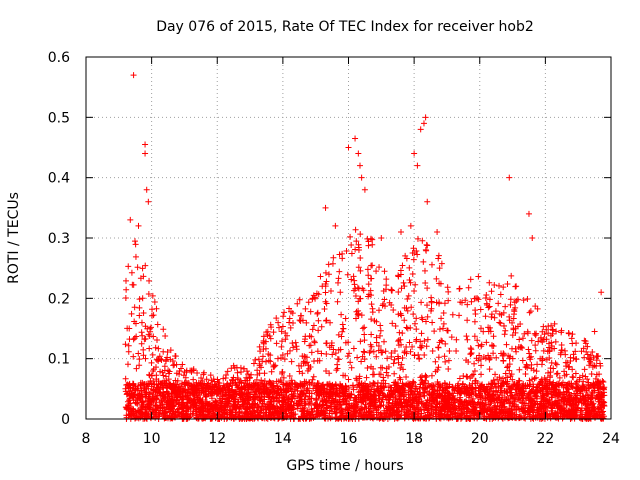 This screenshot has width=640, height=480. I want to click on y-tick-label: 0.2, so click(59, 299).